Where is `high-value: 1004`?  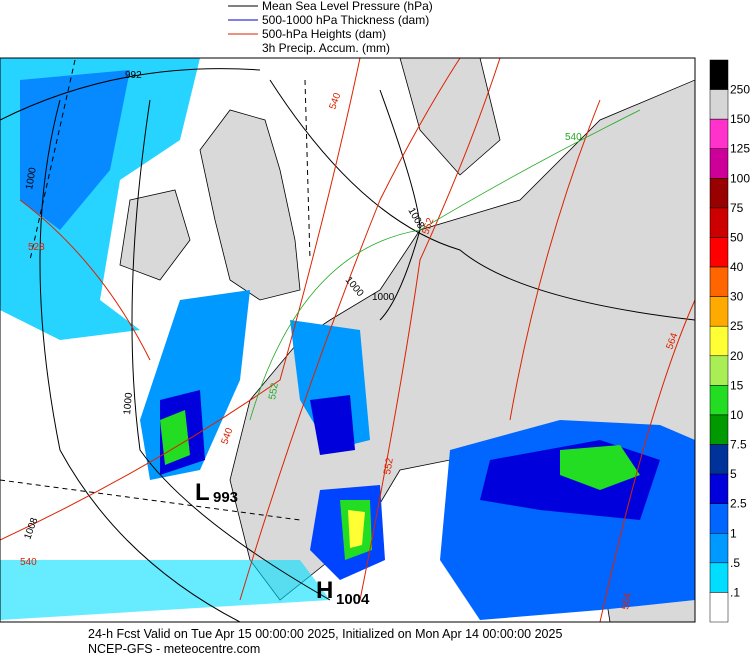
high-value: 1004 is located at coordinates (353, 599).